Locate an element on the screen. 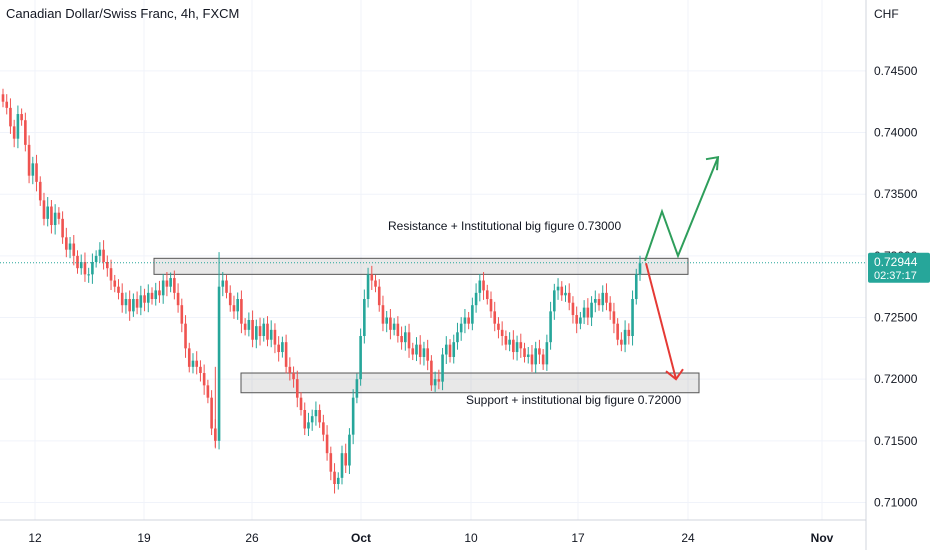  y-tick-label: 0.72500 is located at coordinates (896, 318).